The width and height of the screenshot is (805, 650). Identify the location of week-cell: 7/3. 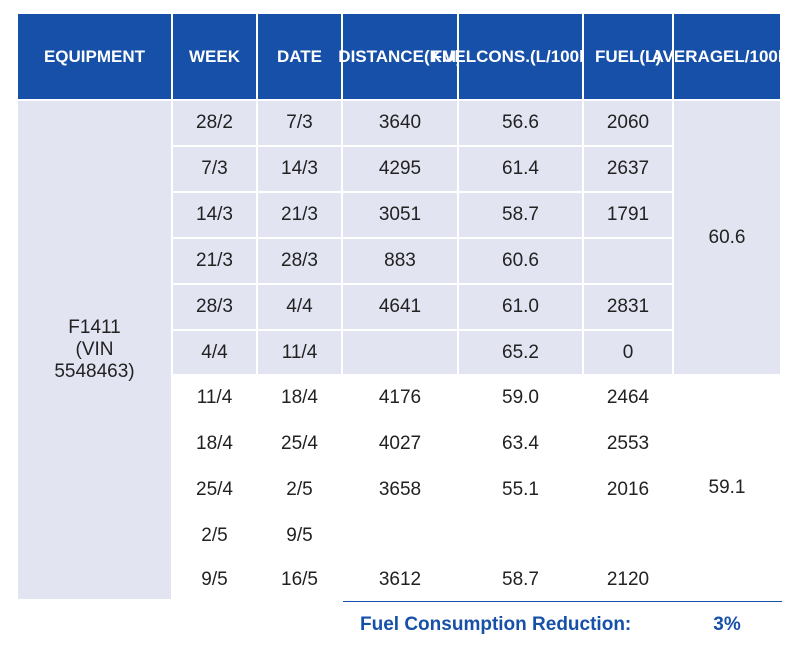
(214, 169).